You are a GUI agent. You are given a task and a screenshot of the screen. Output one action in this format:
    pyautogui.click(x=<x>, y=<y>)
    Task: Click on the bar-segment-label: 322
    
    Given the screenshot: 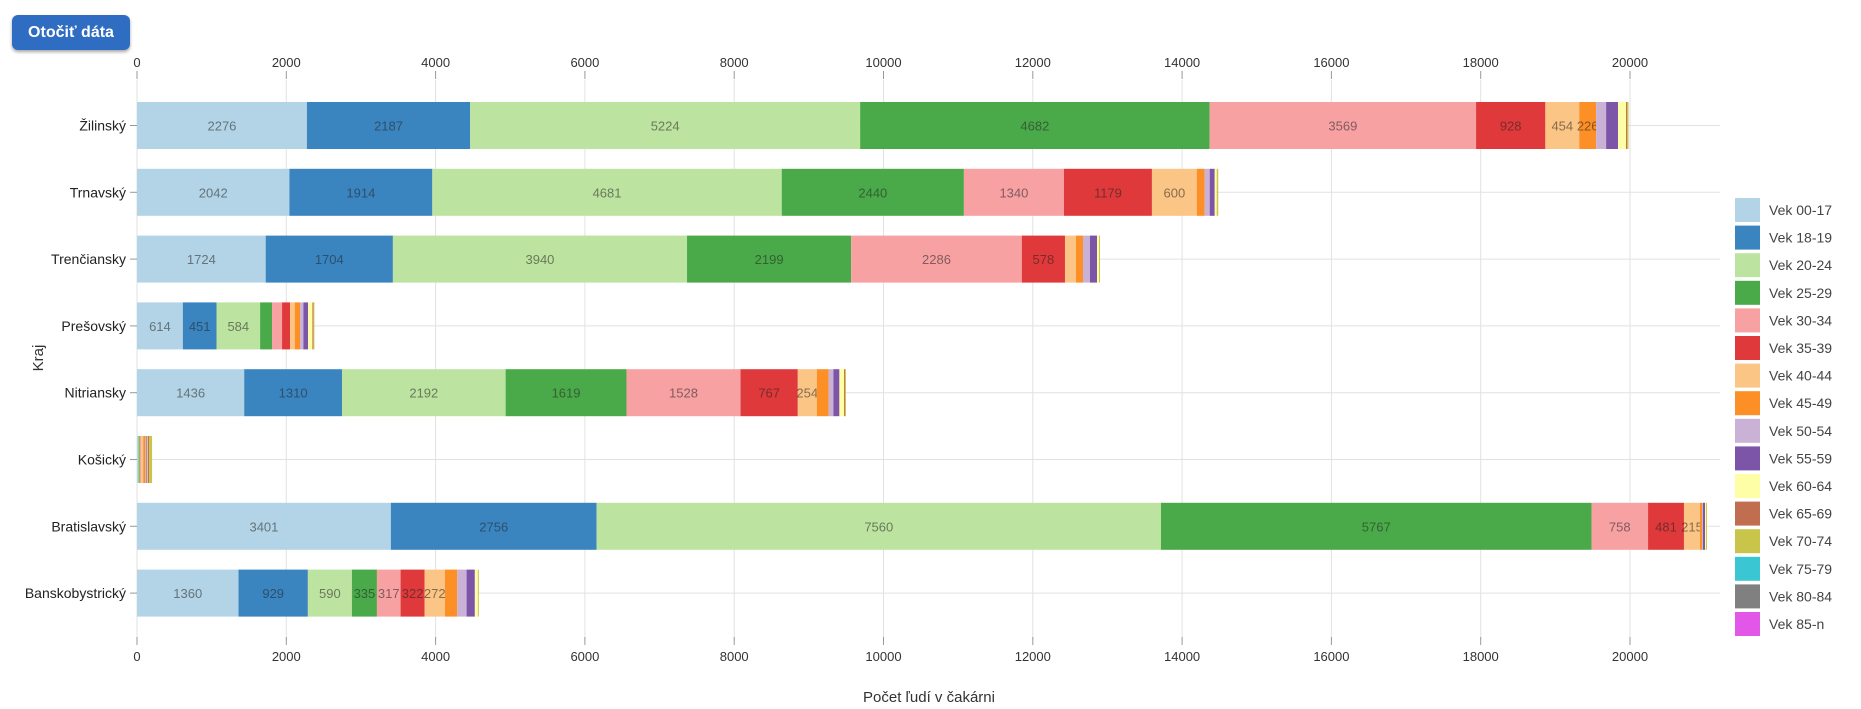 What is the action you would take?
    pyautogui.click(x=413, y=593)
    